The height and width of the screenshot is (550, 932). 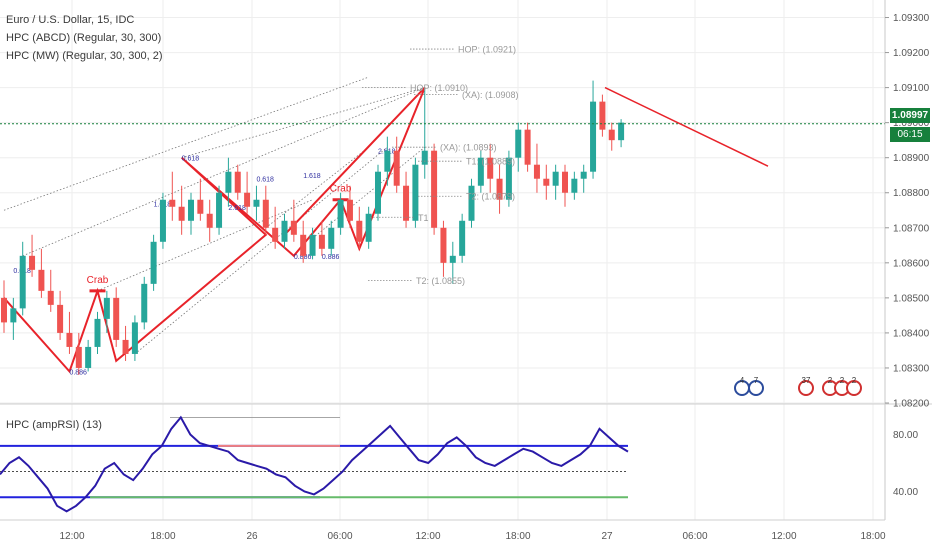 What do you see at coordinates (70, 20) in the screenshot?
I see `symbol-legend: Euro / U.S. Dollar, 15, IDC` at bounding box center [70, 20].